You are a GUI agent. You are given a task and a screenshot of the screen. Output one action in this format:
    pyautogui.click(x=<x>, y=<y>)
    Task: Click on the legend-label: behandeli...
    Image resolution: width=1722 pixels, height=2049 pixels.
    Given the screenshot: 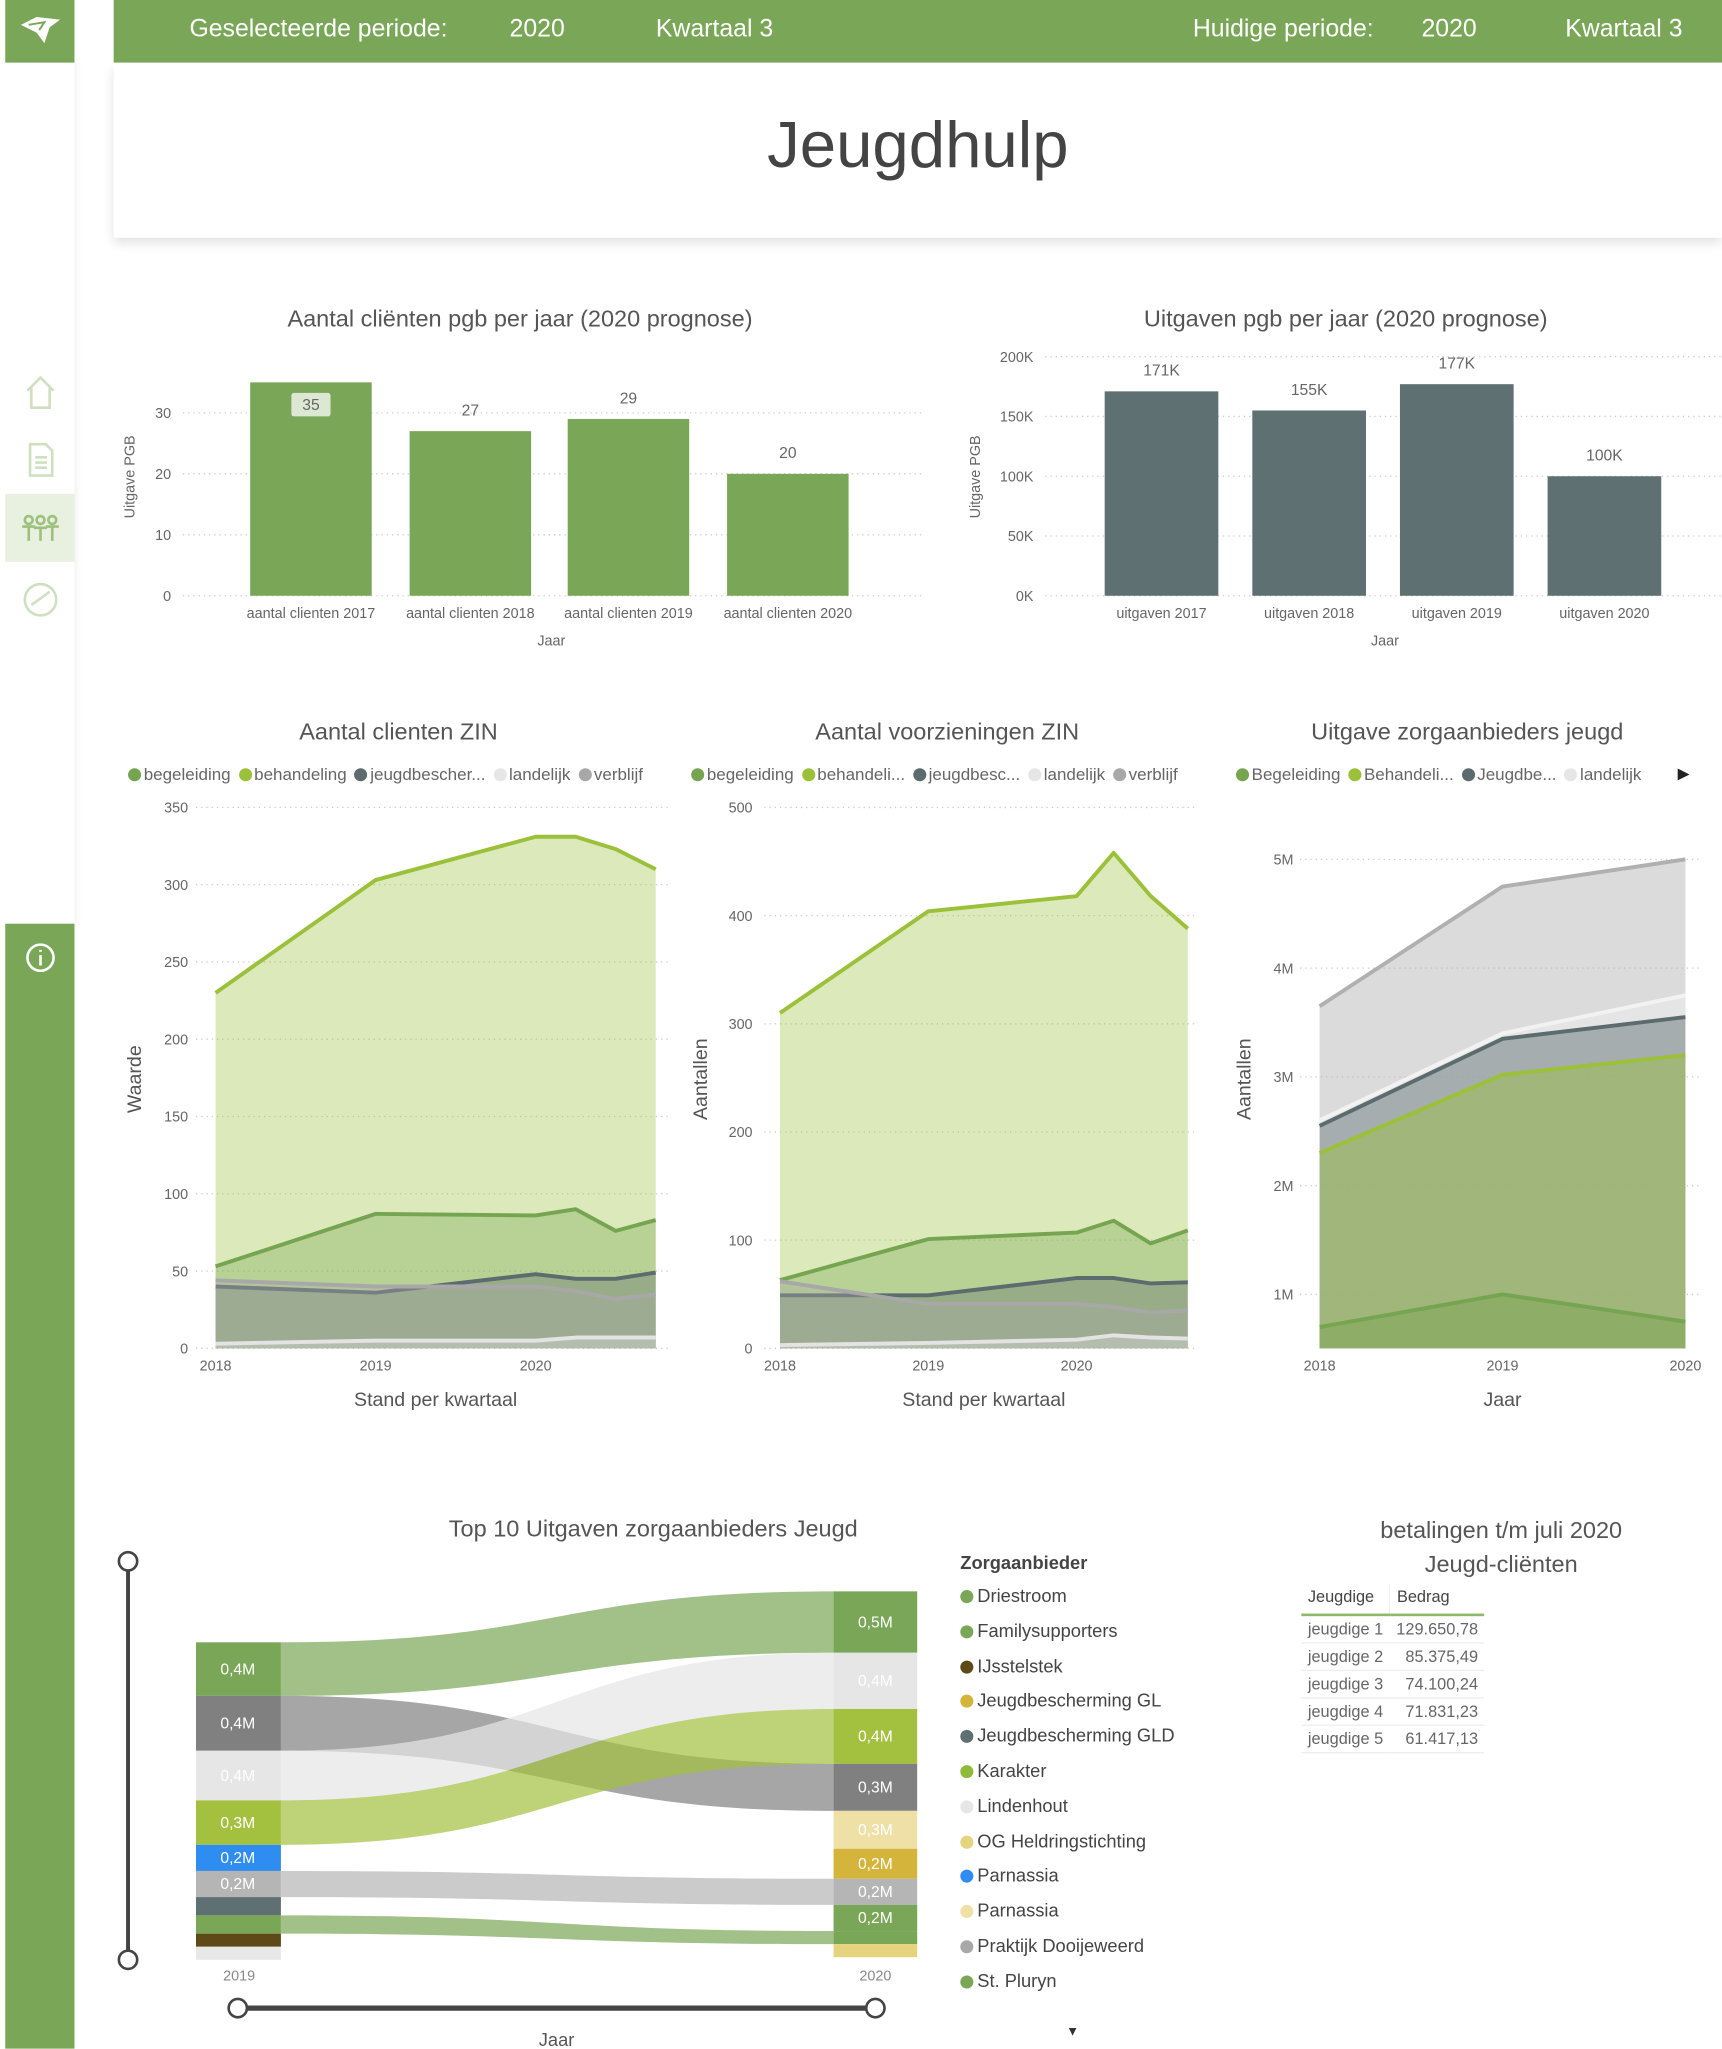 What is the action you would take?
    pyautogui.click(x=861, y=774)
    